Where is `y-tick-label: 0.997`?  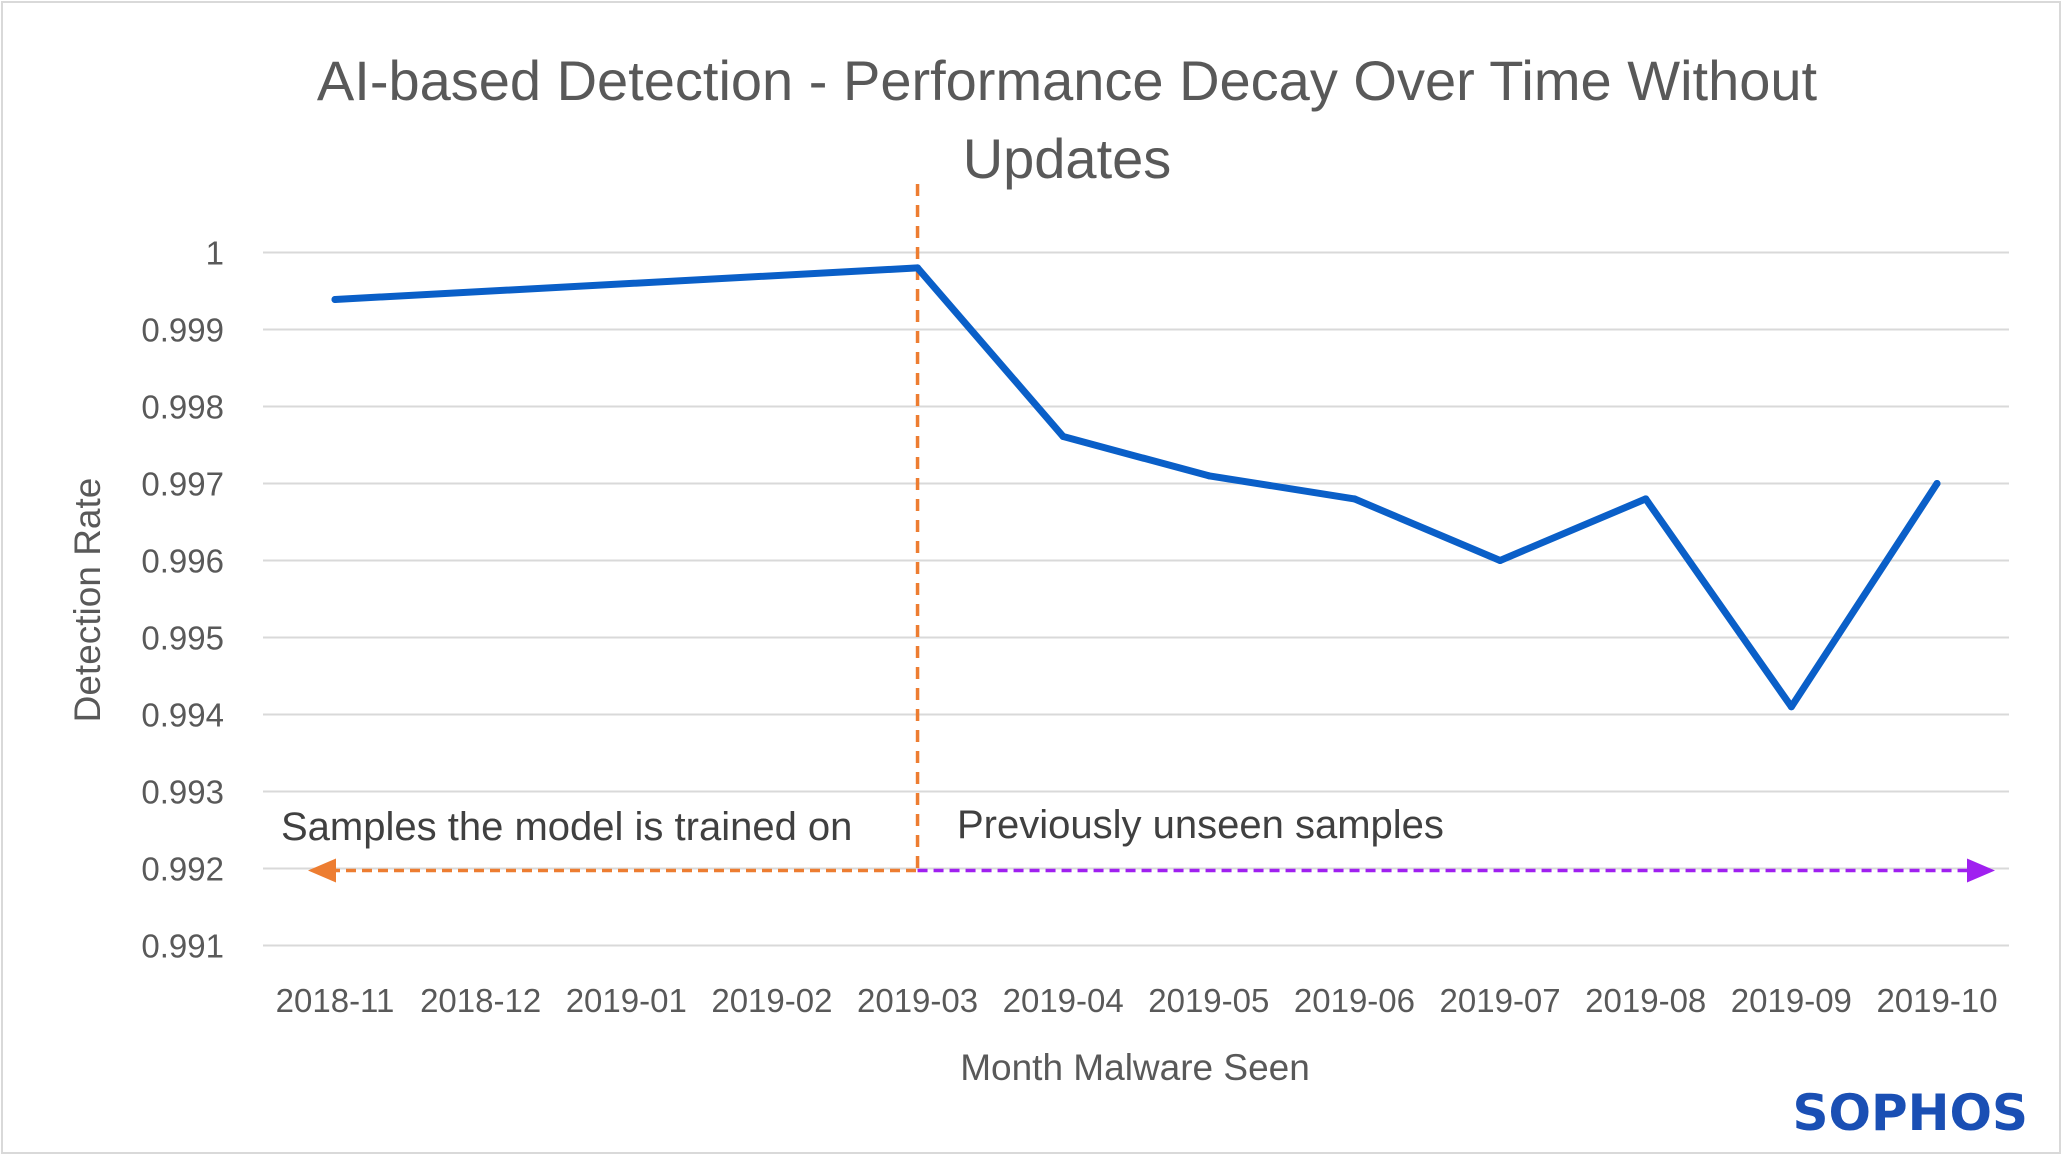 y-tick-label: 0.997 is located at coordinates (182, 484).